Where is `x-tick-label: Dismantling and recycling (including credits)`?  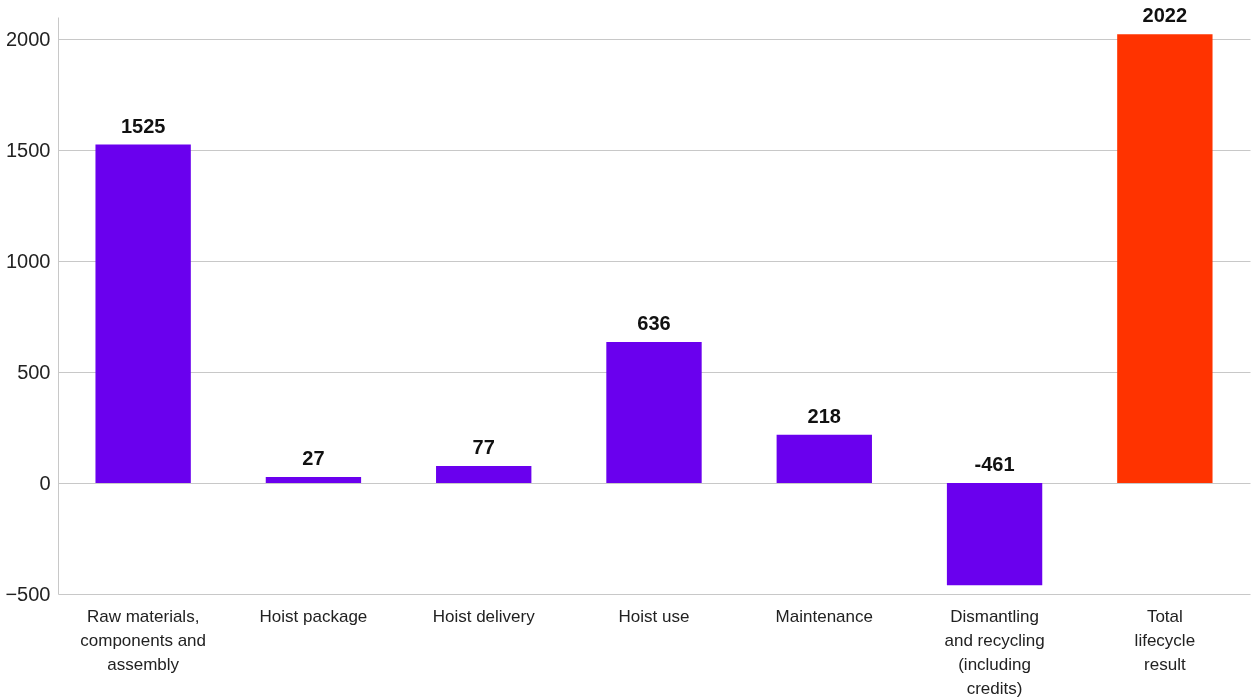
x-tick-label: Dismantling and recycling (including credits) is located at coordinates (994, 652).